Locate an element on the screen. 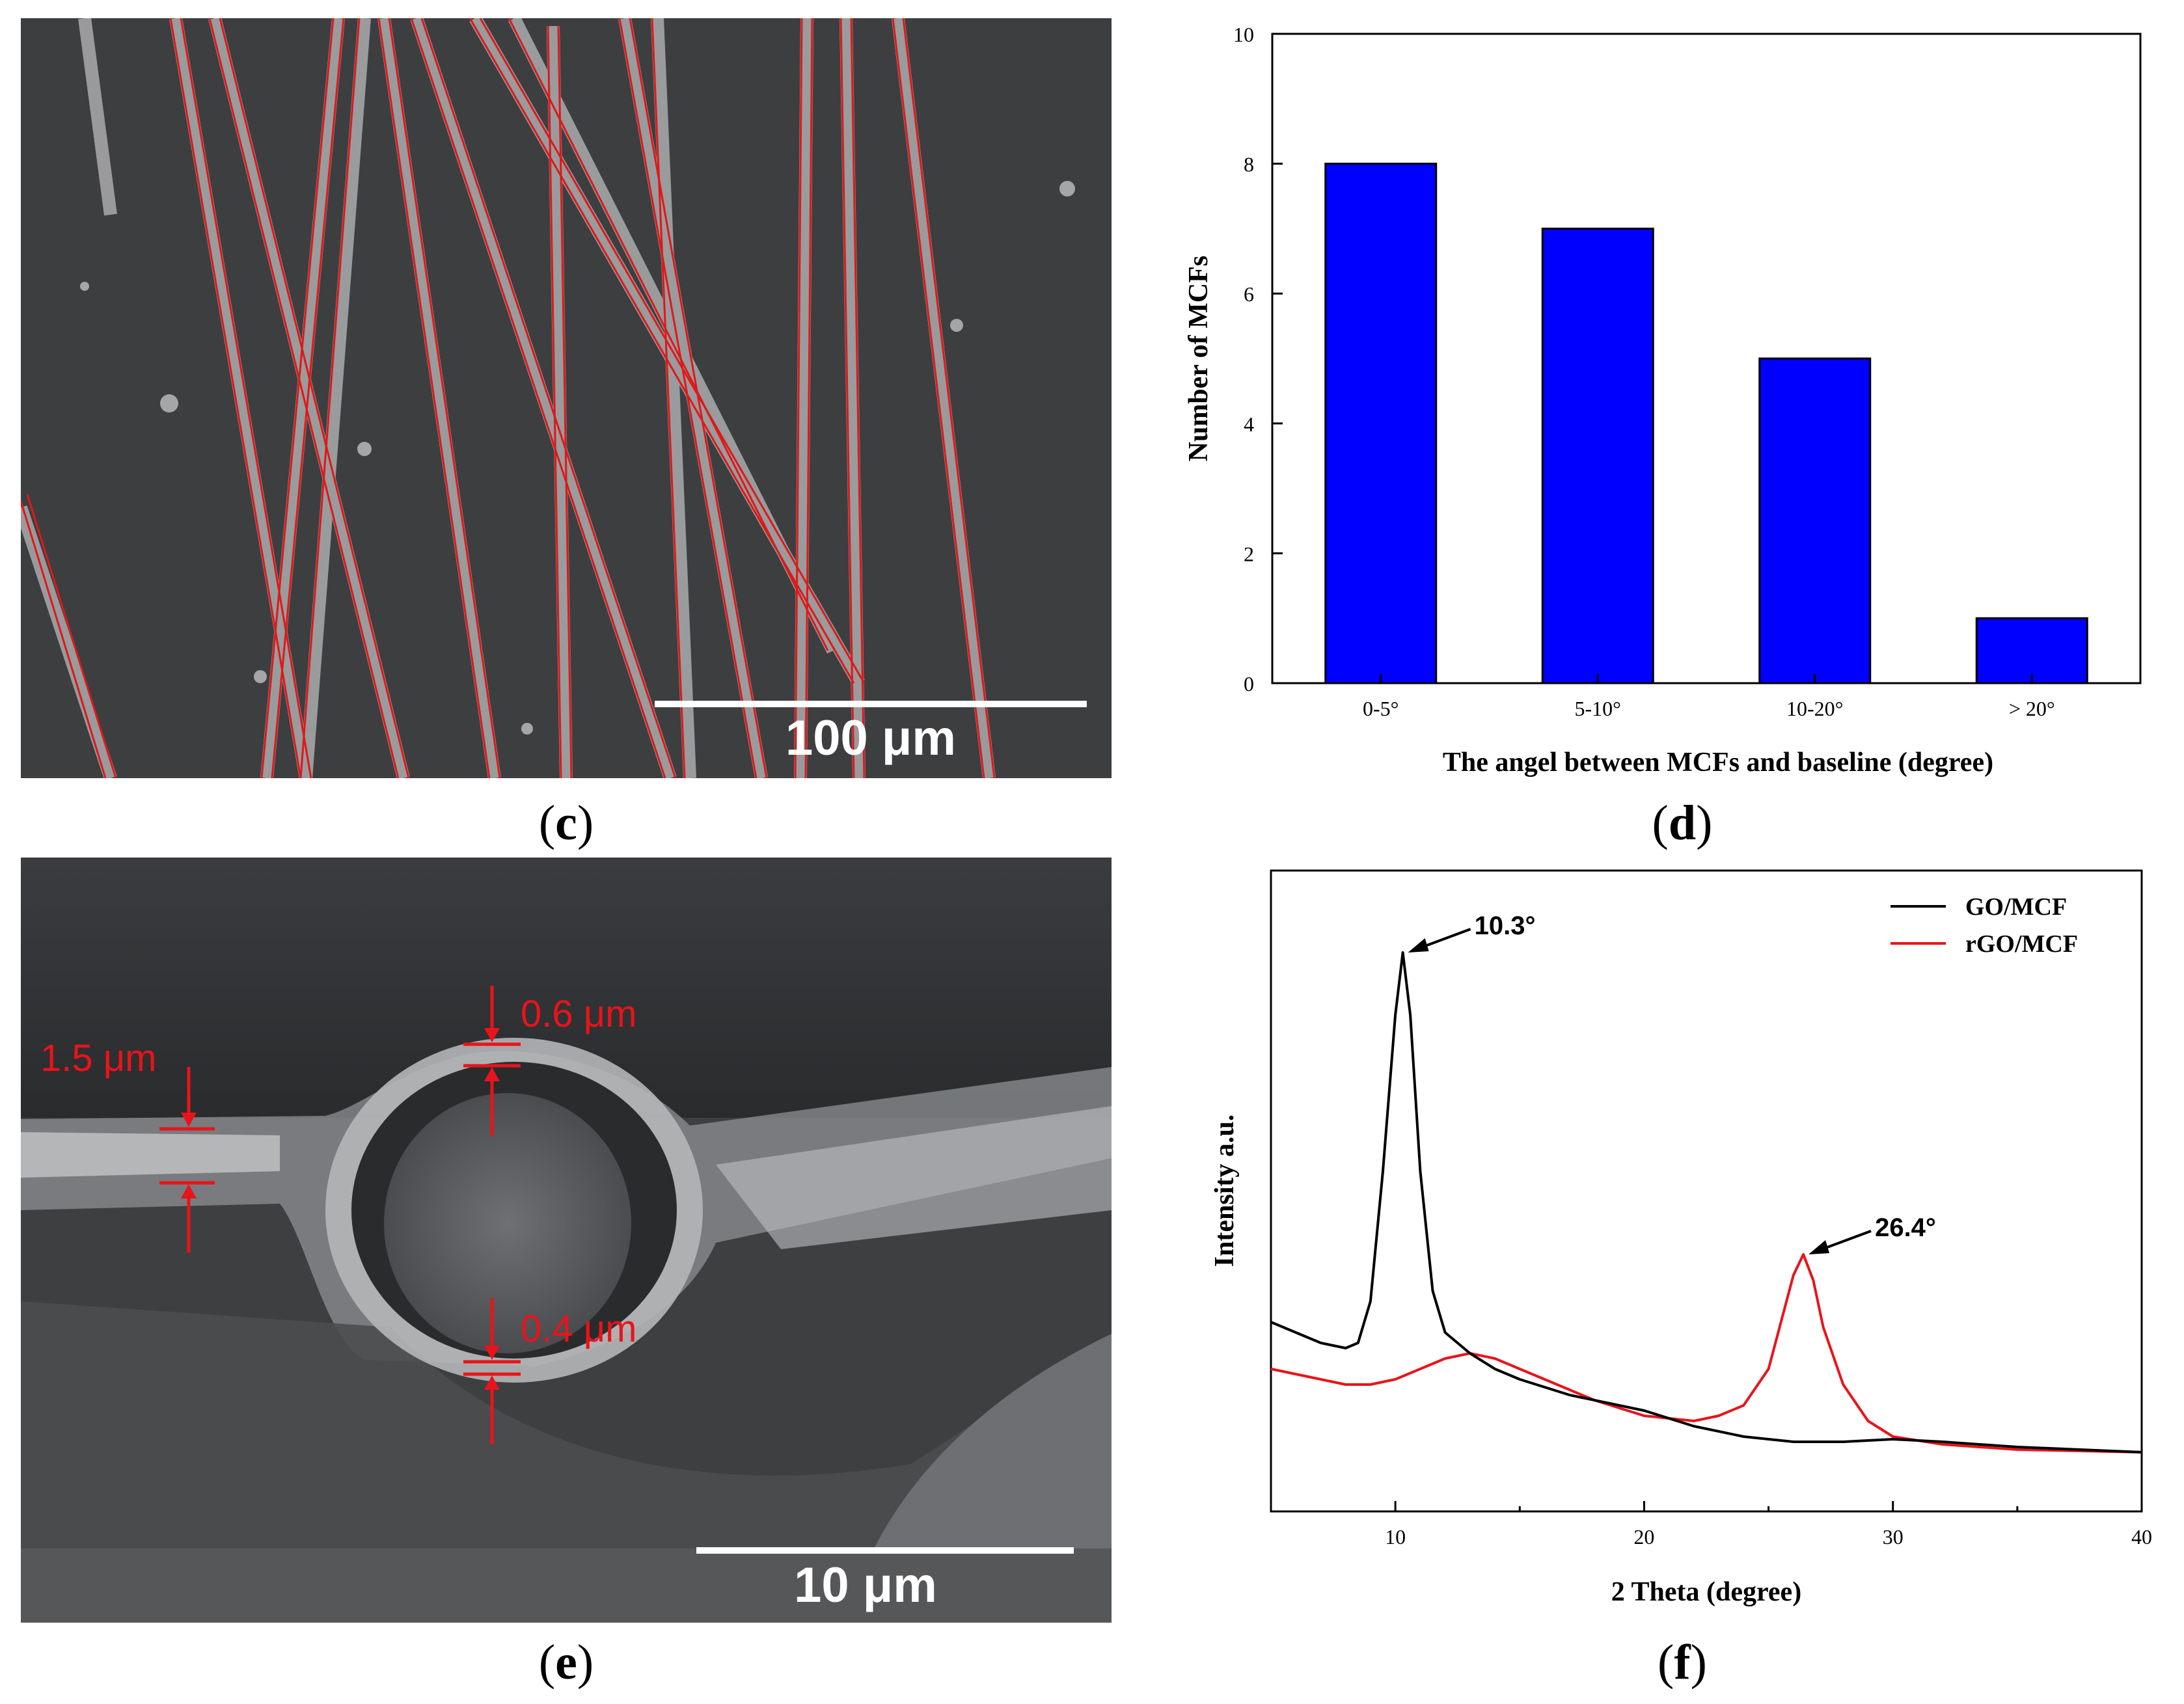 This screenshot has width=2184, height=1704. legend-label-rgo: rGO/MCF is located at coordinates (2022, 944).